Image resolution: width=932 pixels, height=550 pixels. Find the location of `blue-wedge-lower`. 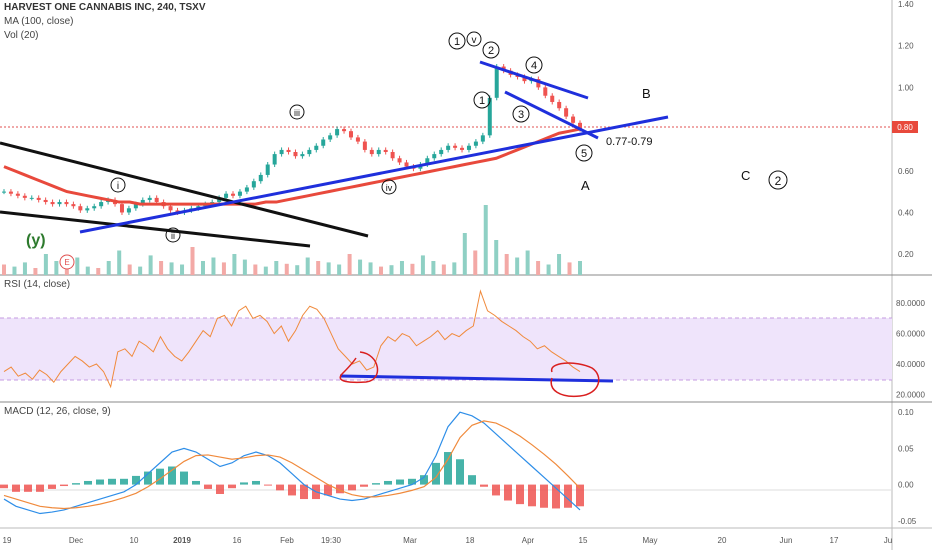

blue-wedge-lower is located at coordinates (551, 115).